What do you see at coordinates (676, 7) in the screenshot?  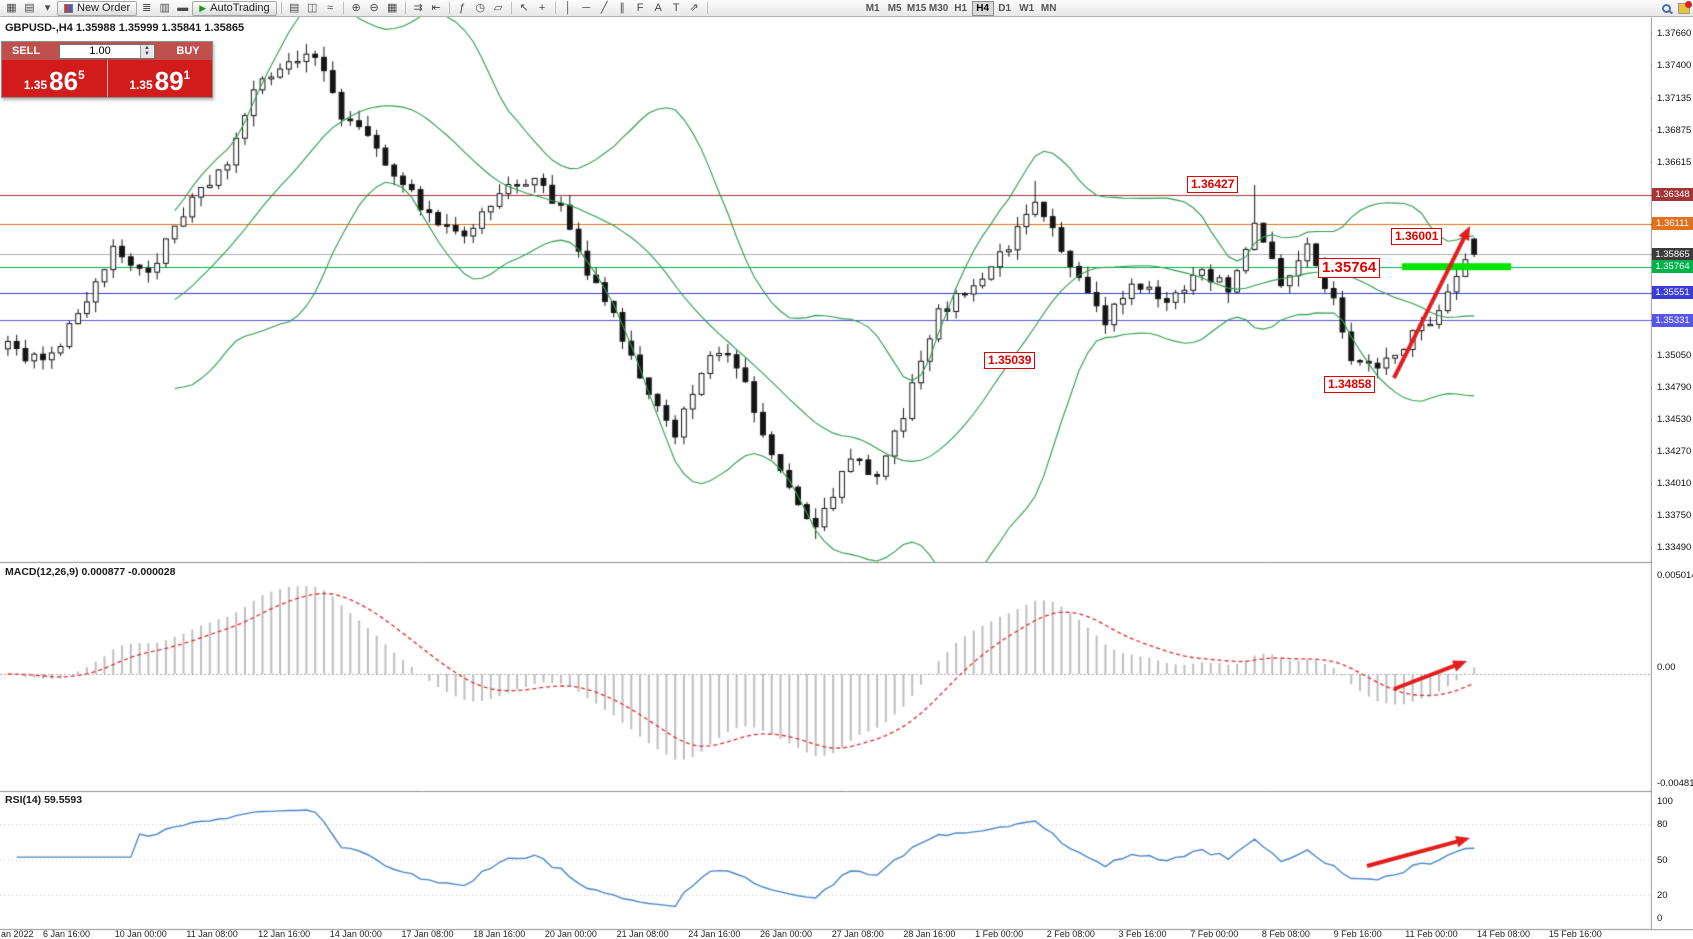 I see `label-icon: T` at bounding box center [676, 7].